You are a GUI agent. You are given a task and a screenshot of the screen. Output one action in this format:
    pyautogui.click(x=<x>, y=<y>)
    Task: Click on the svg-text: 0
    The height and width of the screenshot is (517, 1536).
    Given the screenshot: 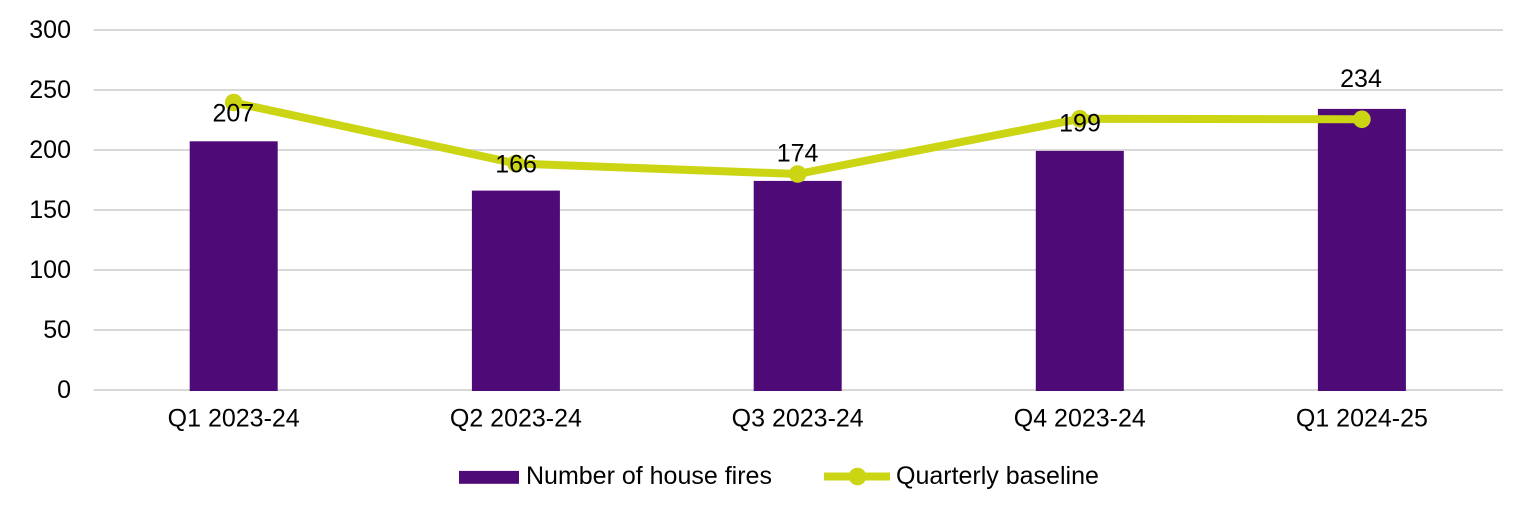 What is the action you would take?
    pyautogui.click(x=64, y=390)
    